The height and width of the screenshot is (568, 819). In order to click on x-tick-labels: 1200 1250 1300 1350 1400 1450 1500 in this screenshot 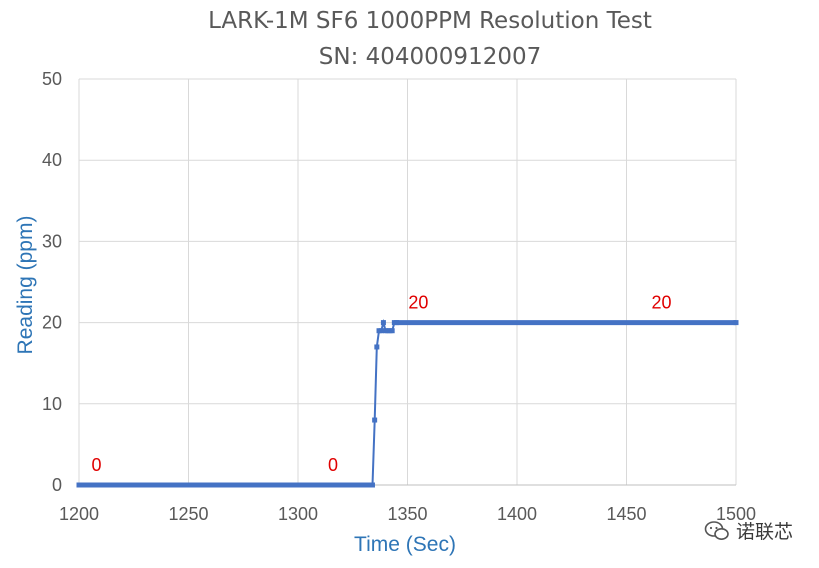, I will do `click(407, 514)`.